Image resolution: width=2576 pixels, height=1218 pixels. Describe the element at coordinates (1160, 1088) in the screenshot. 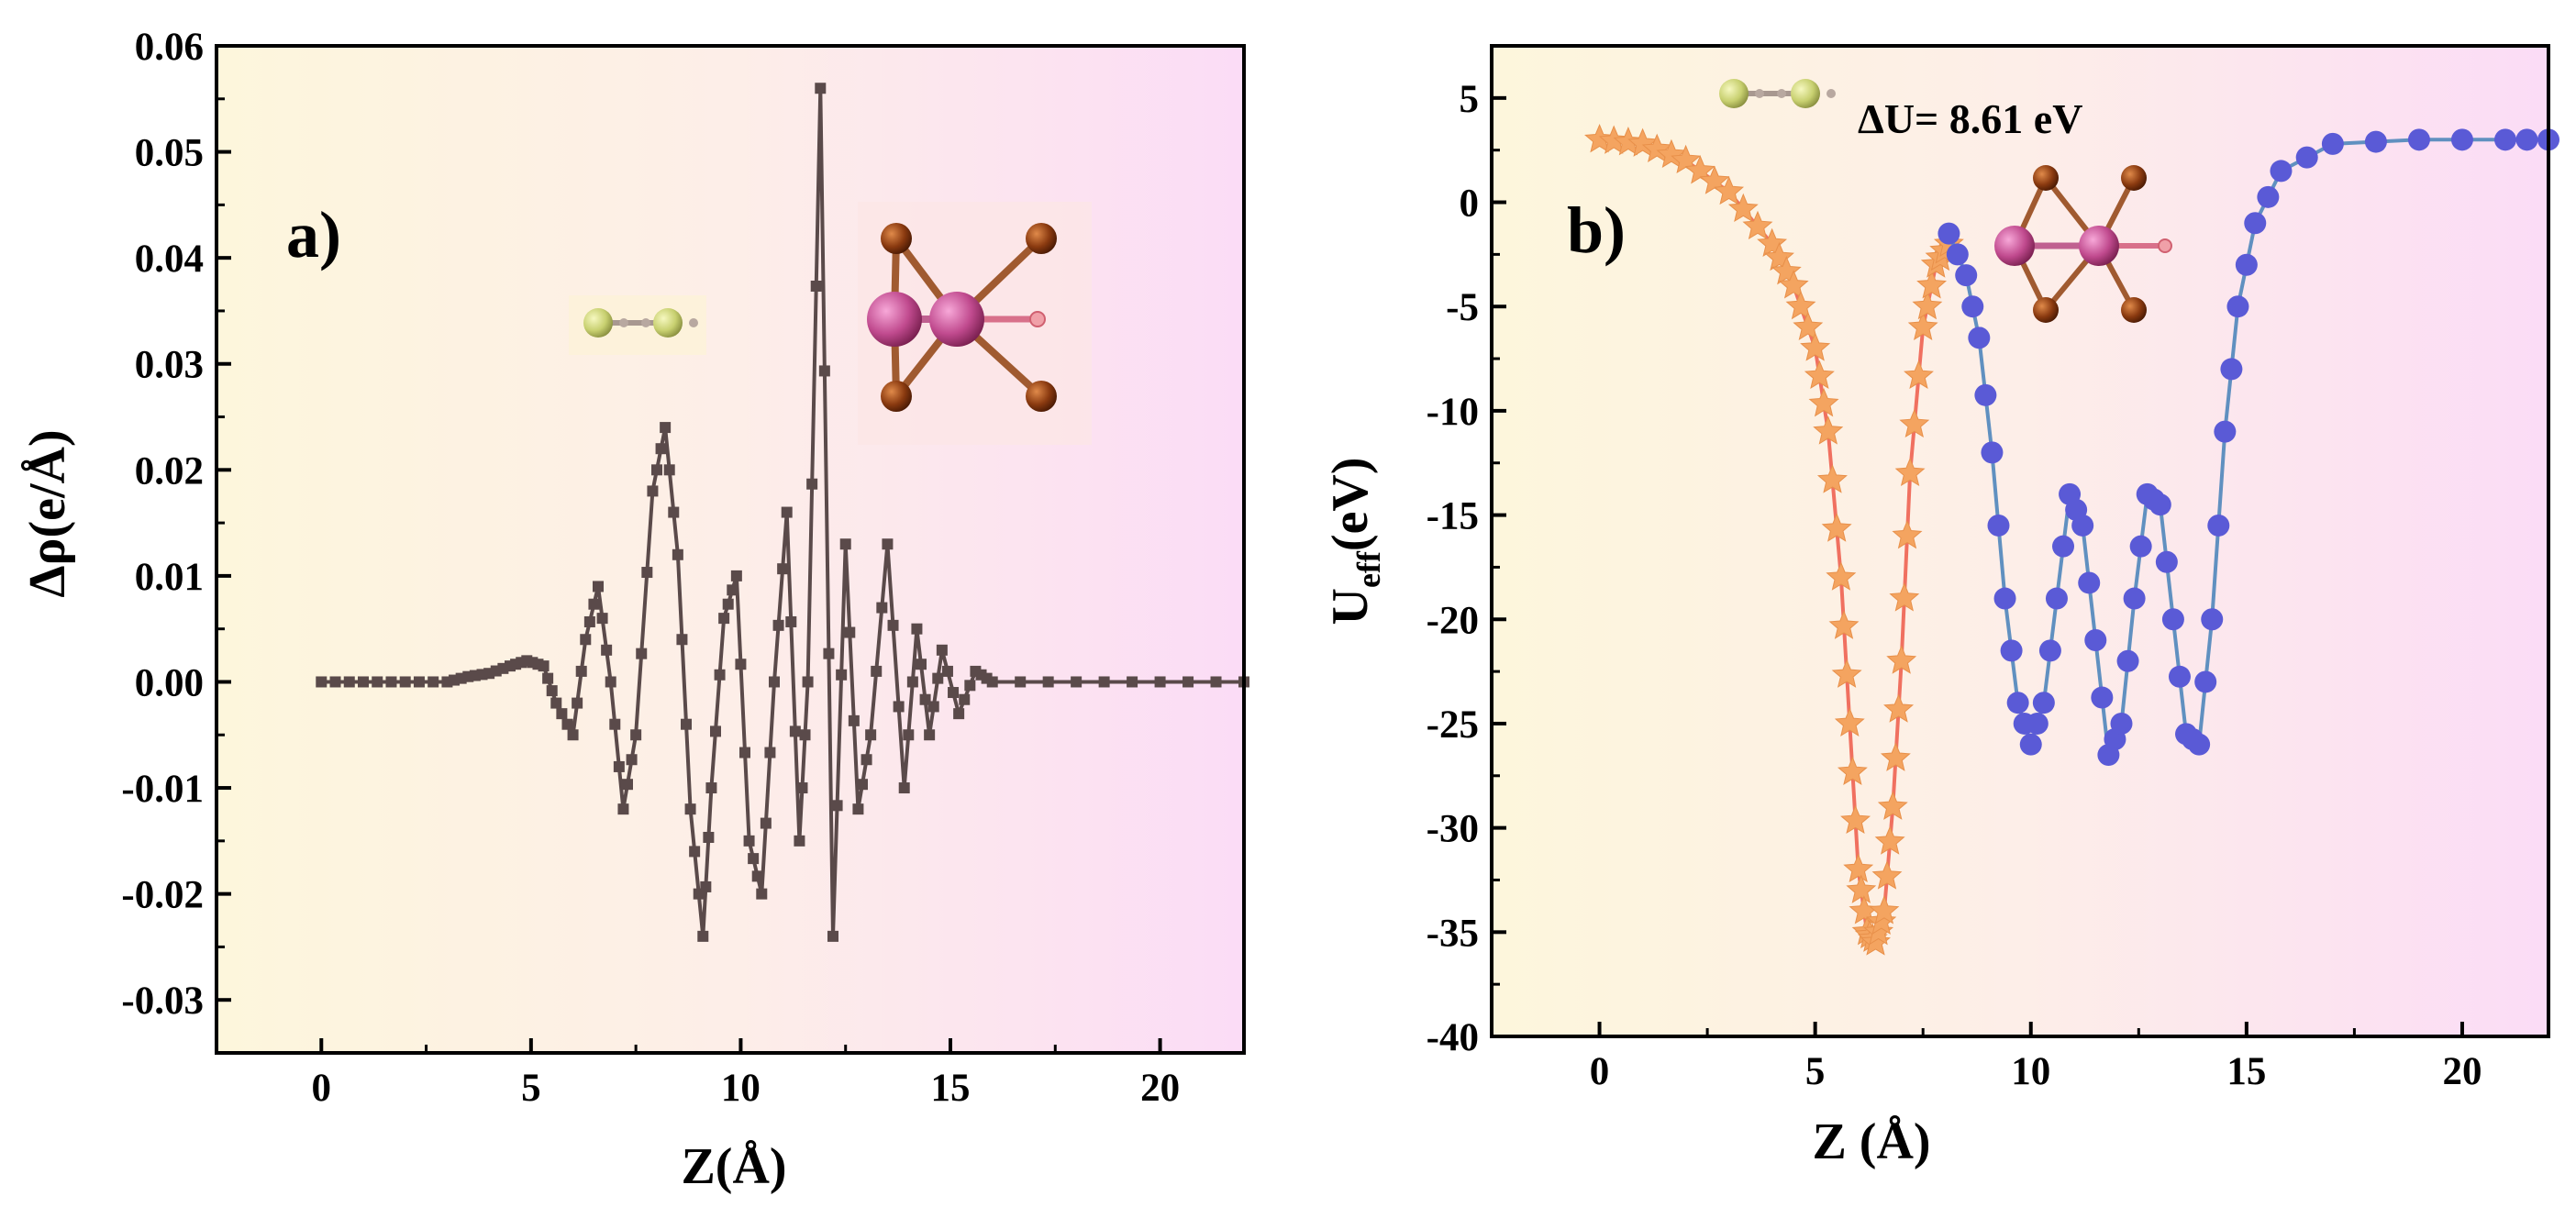

I see `panel-a-x-tick-label: 20` at that location.